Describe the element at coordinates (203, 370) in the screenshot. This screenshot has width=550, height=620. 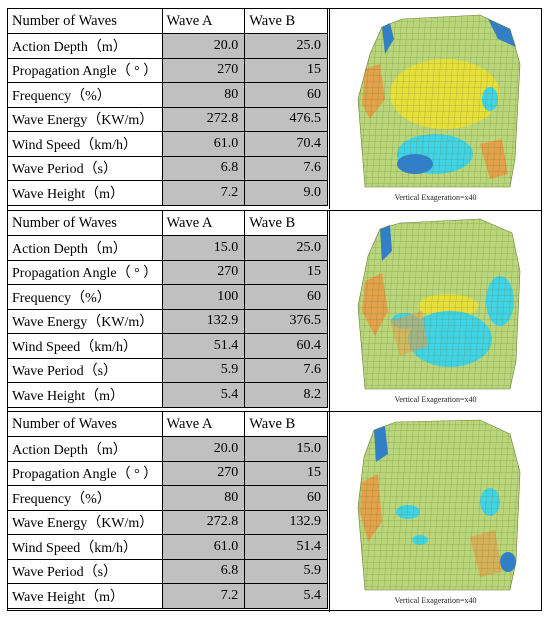
I see `wave-a-value: 5.9` at that location.